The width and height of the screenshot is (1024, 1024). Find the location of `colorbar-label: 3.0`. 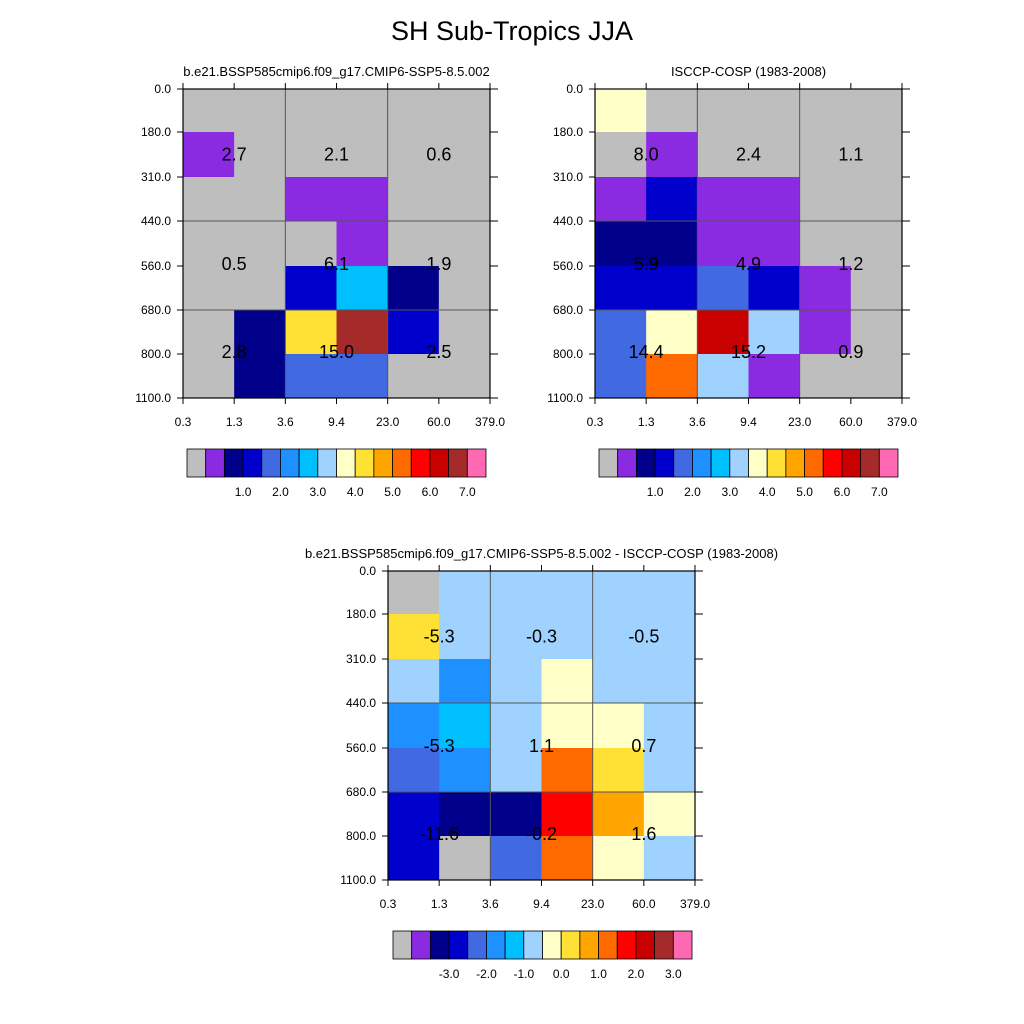

colorbar-label: 3.0 is located at coordinates (729, 492).